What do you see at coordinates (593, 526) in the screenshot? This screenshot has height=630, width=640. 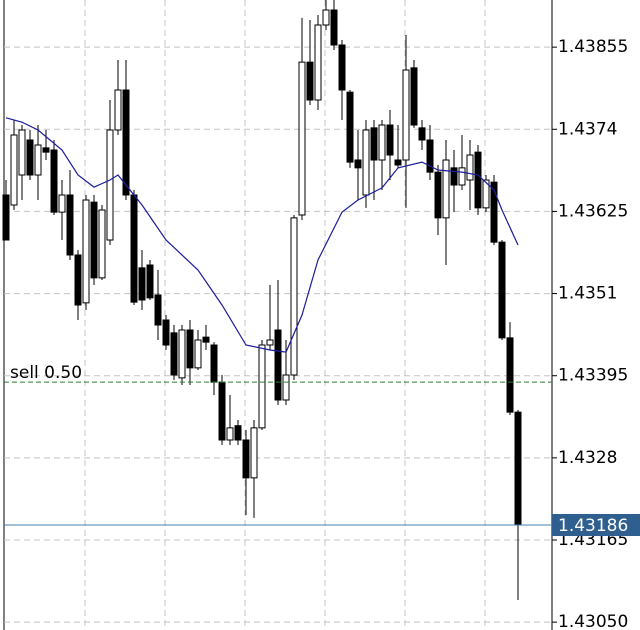 I see `current-price-label: 1.43186` at bounding box center [593, 526].